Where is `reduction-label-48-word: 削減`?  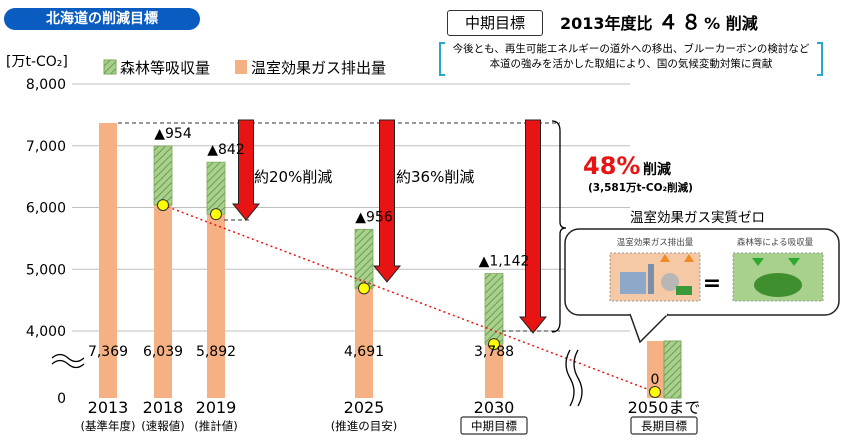 reduction-label-48-word: 削減 is located at coordinates (657, 169).